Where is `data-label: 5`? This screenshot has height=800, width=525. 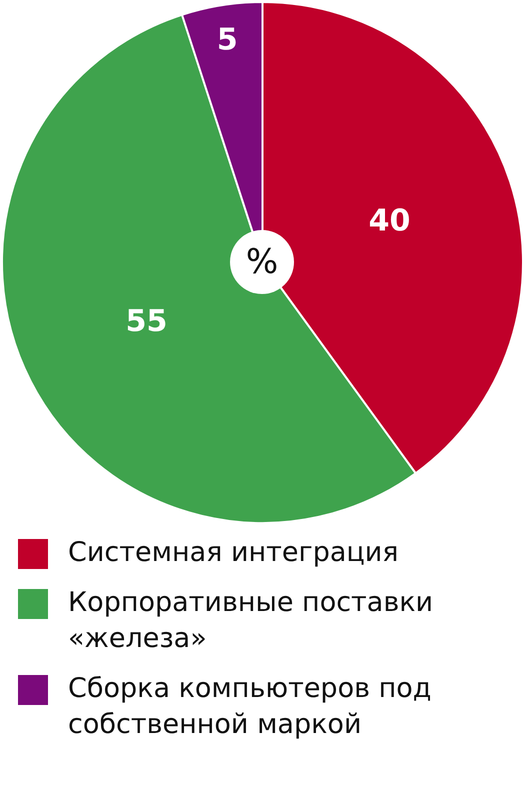 data-label: 5 is located at coordinates (227, 40).